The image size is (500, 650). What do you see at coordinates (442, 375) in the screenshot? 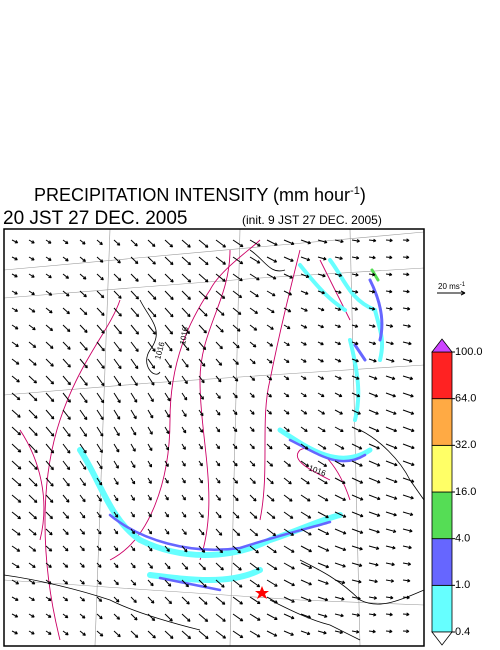
I see `colorbar-bin` at bounding box center [442, 375].